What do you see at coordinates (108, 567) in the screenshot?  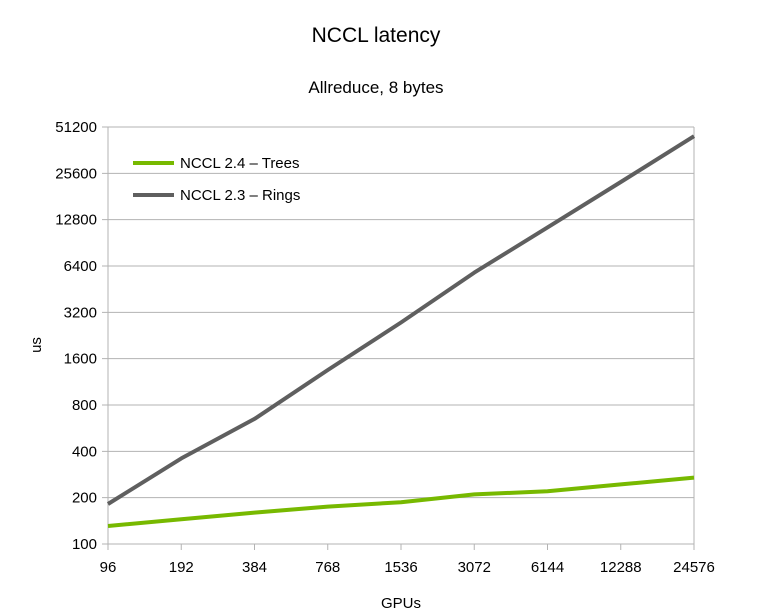 I see `x-tick-label-96: 96` at bounding box center [108, 567].